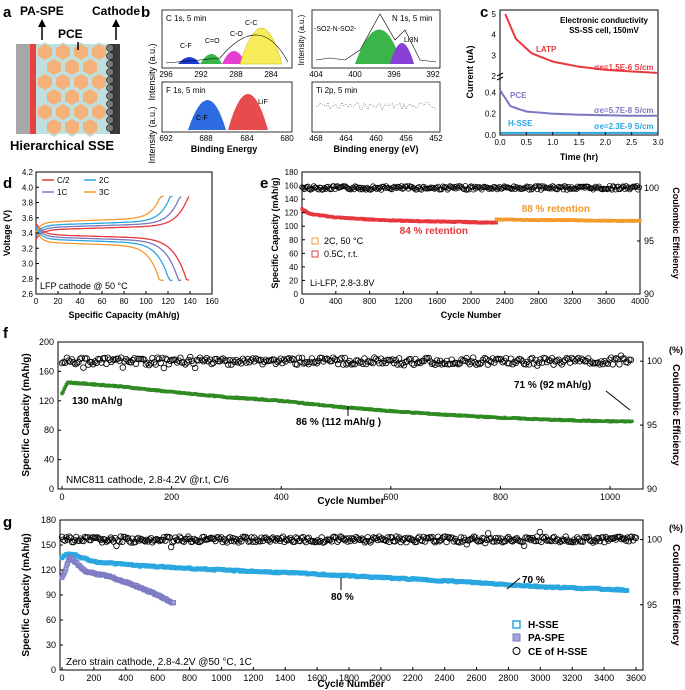 The width and height of the screenshot is (685, 690). I want to click on c1s-peak-cf, so click(189, 60).